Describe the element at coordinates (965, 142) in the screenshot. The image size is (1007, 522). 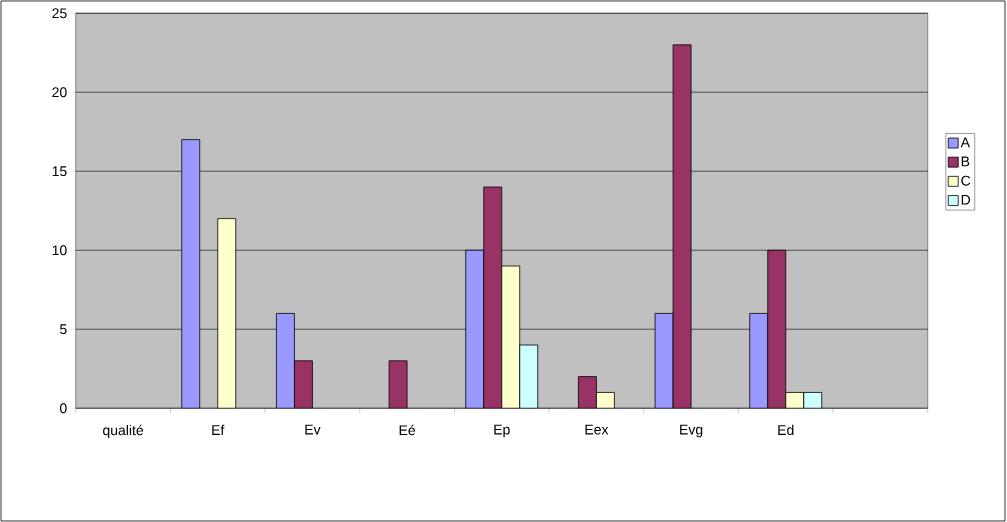
I see `legend-label: A` at that location.